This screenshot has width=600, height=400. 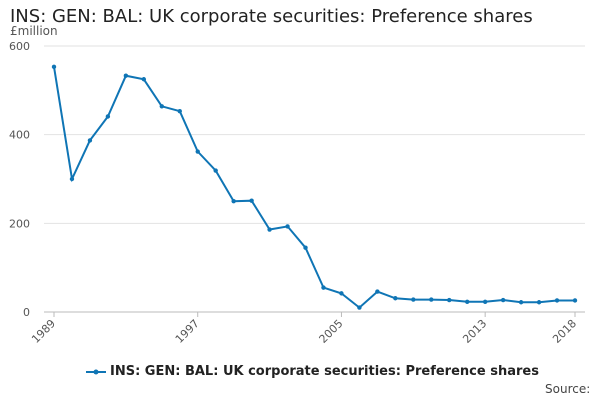 I want to click on x-tick-label: 2018, so click(x=564, y=331).